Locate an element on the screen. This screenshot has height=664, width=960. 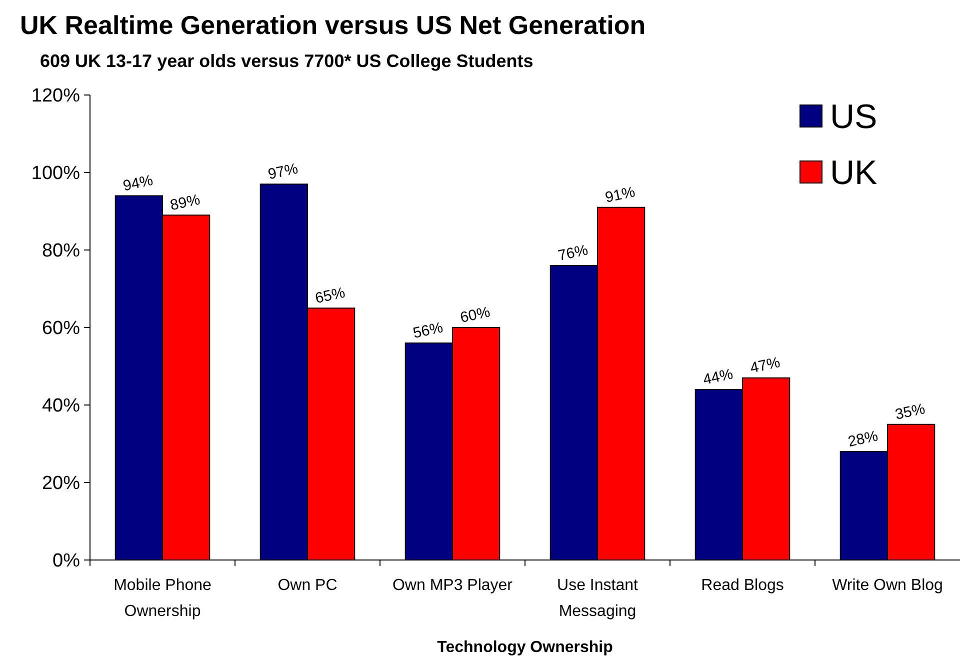
text: 94% is located at coordinates (138, 183).